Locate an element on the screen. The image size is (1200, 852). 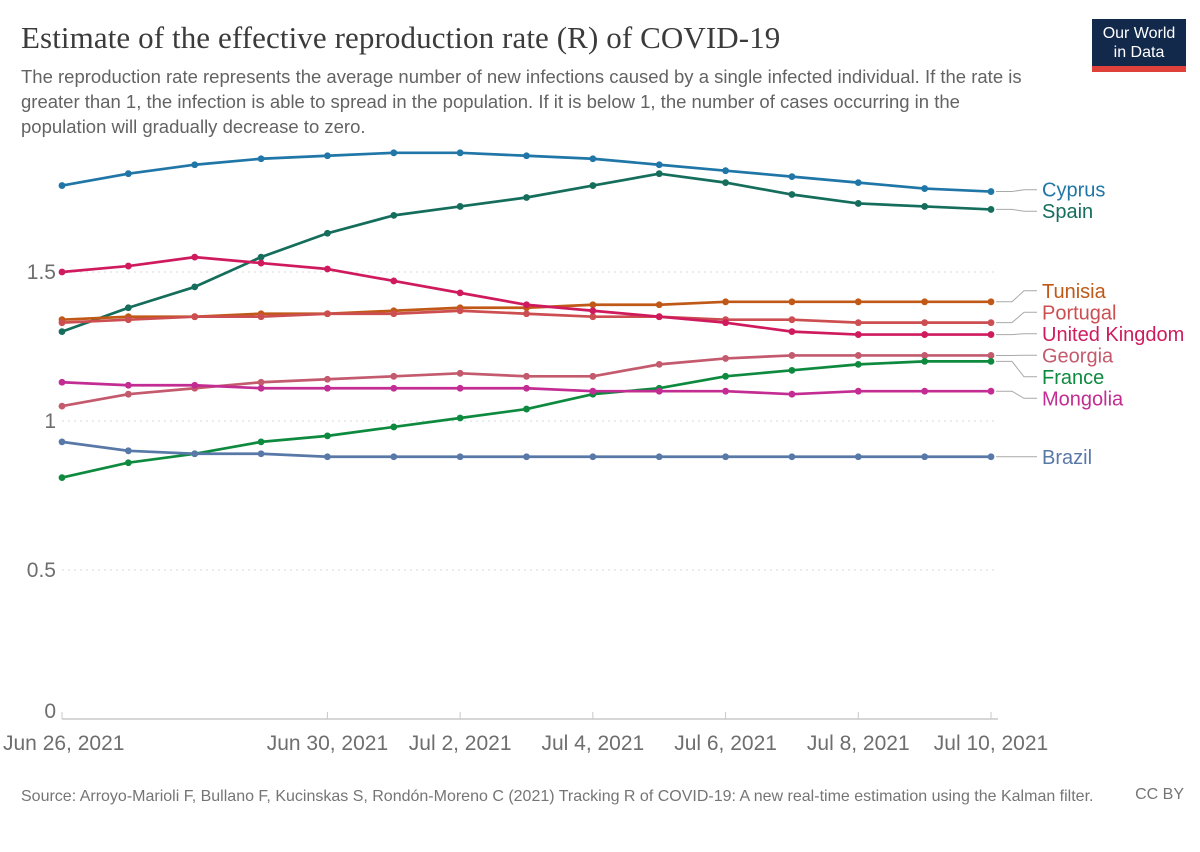
y-tick-label: 0 is located at coordinates (50, 711).